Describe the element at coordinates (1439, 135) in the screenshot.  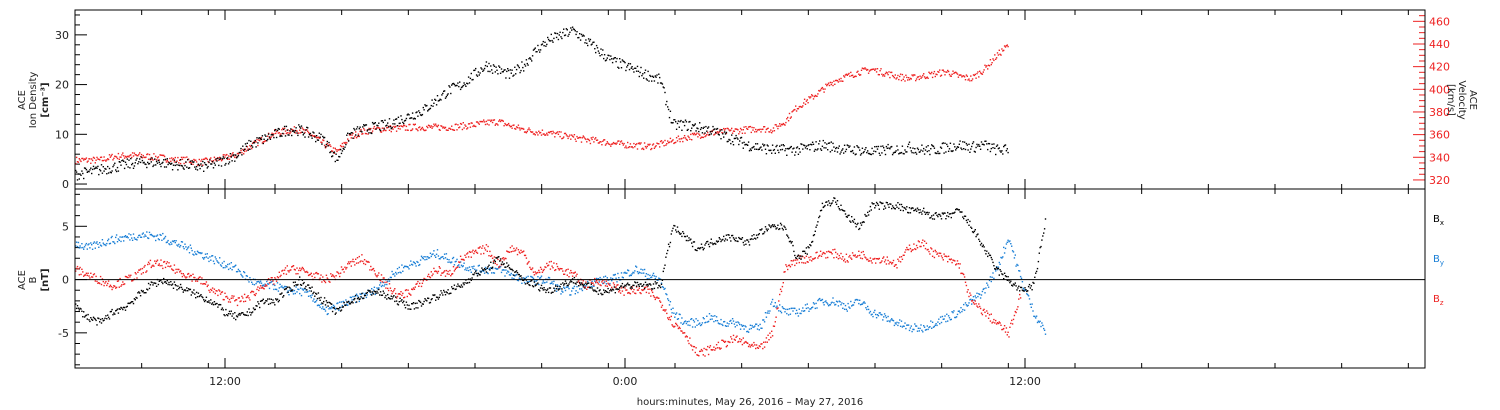
I see `velocity-tick-label: 360` at that location.